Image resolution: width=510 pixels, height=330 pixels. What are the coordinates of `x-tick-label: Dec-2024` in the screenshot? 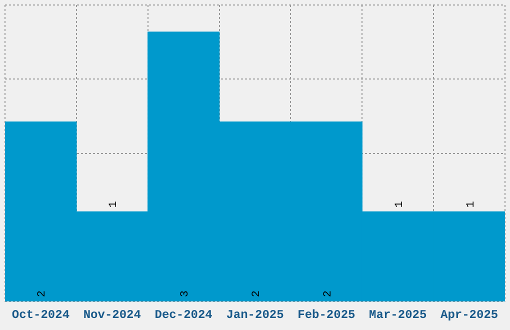 It's located at (183, 315).